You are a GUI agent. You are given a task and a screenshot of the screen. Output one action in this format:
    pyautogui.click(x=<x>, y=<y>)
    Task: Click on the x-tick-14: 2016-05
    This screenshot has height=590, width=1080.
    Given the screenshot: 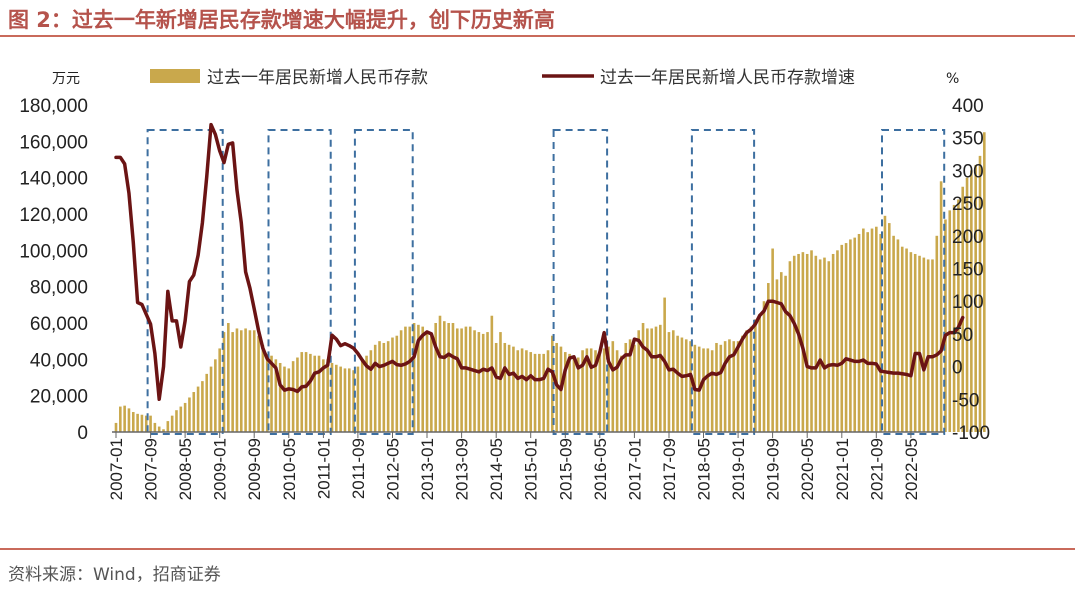 What is the action you would take?
    pyautogui.click(x=600, y=469)
    